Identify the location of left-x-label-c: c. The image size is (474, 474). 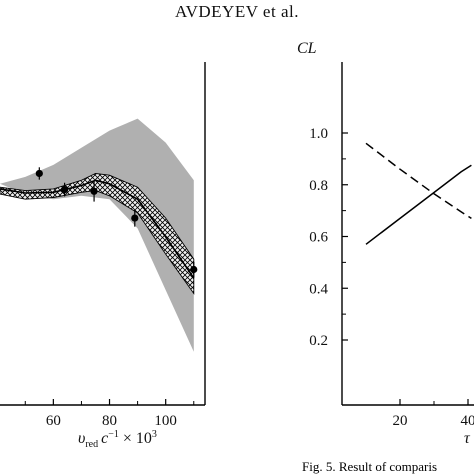
(104, 438).